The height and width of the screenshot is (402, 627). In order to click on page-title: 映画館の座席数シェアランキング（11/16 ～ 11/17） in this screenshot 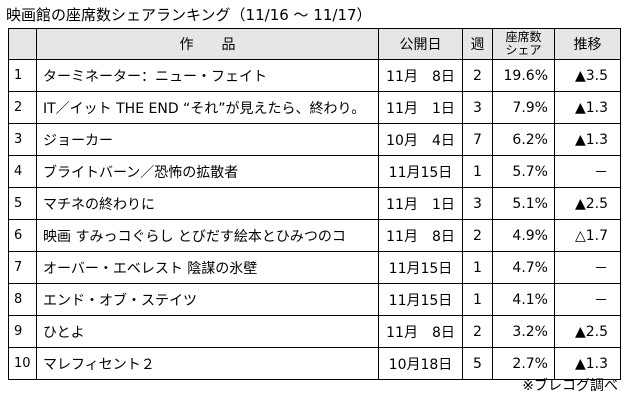, I will do `click(189, 15)`.